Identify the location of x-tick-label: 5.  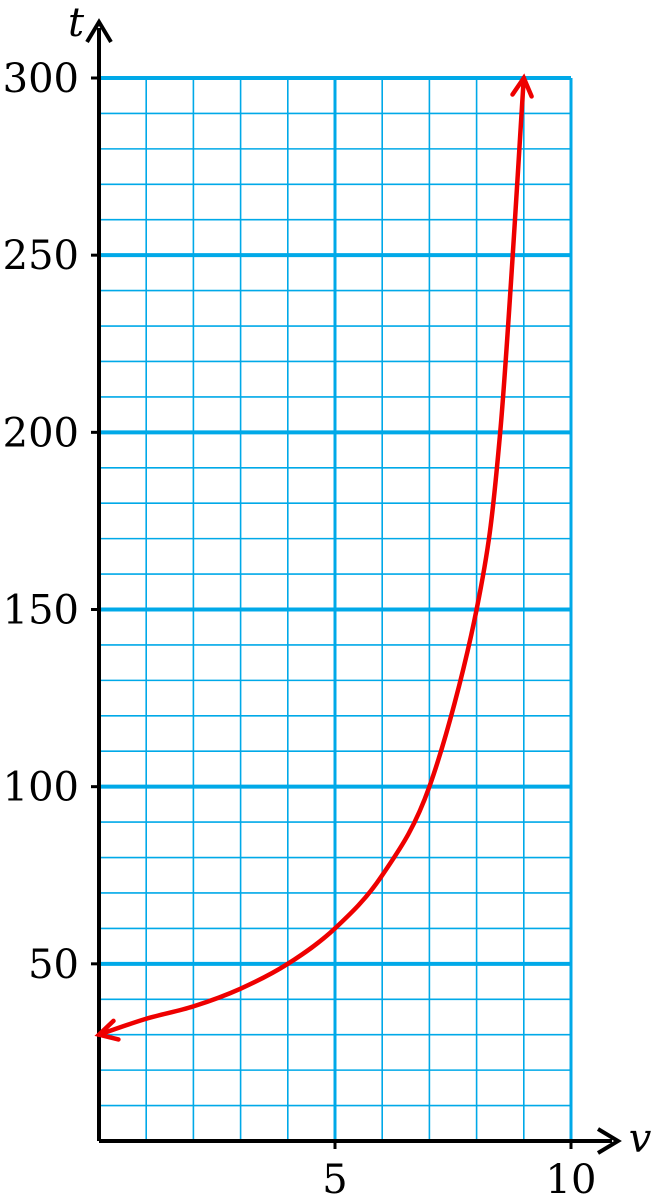
(334, 1176).